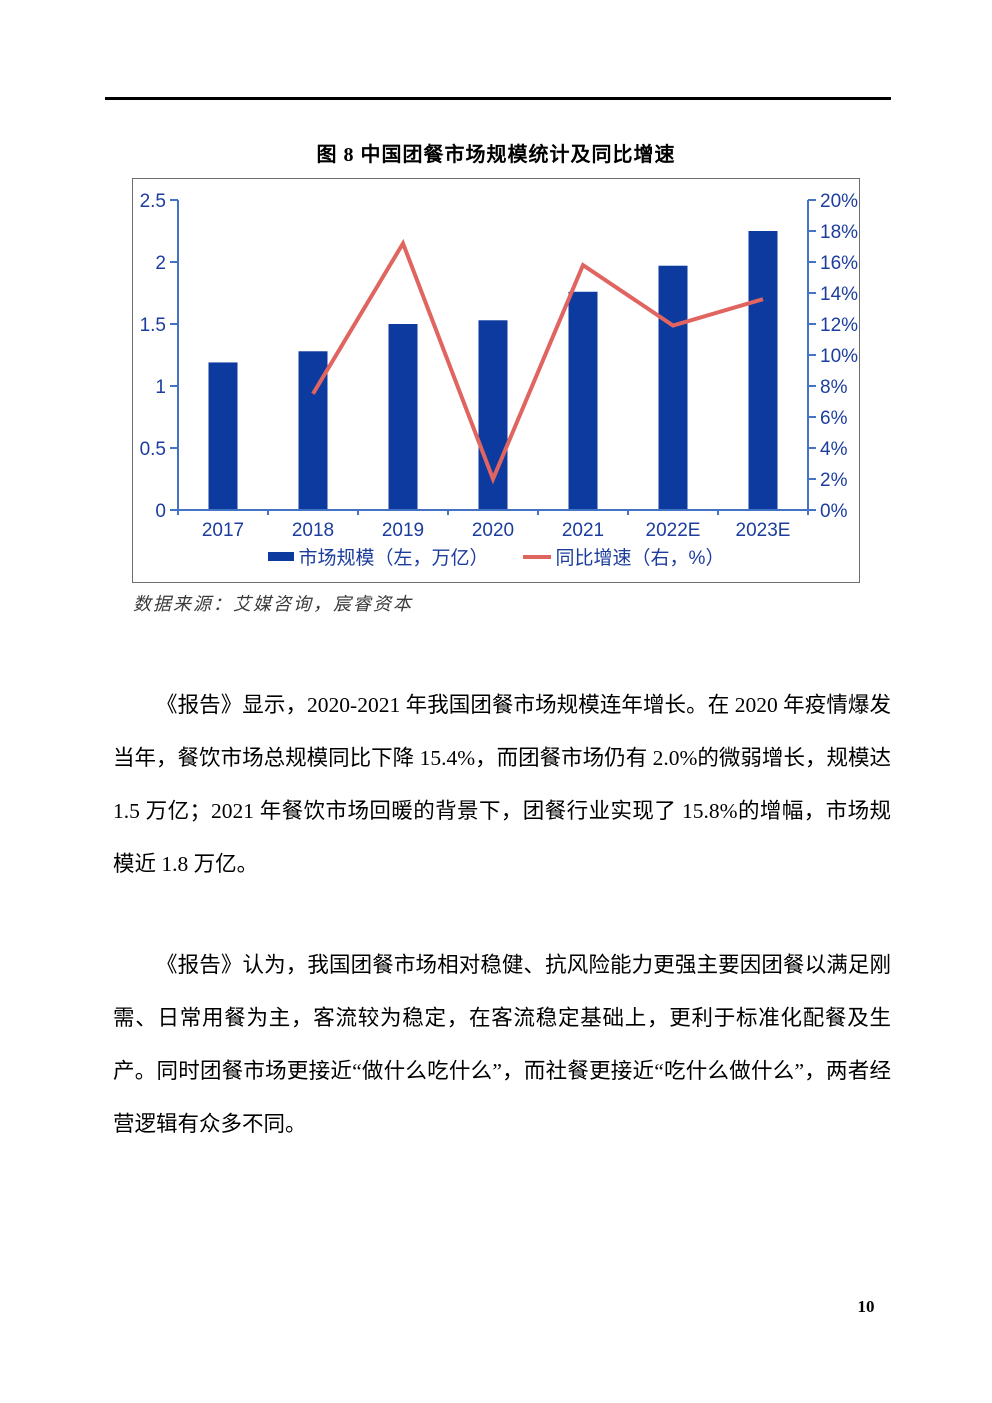  What do you see at coordinates (673, 530) in the screenshot?
I see `svg-text: 2022E` at bounding box center [673, 530].